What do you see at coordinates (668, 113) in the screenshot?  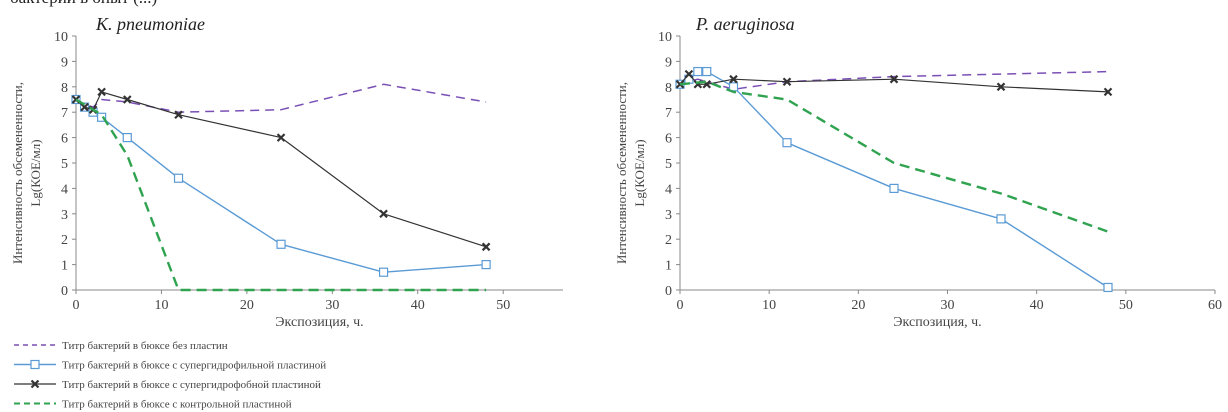 I see `chart2-y-tick-label: 7` at bounding box center [668, 113].